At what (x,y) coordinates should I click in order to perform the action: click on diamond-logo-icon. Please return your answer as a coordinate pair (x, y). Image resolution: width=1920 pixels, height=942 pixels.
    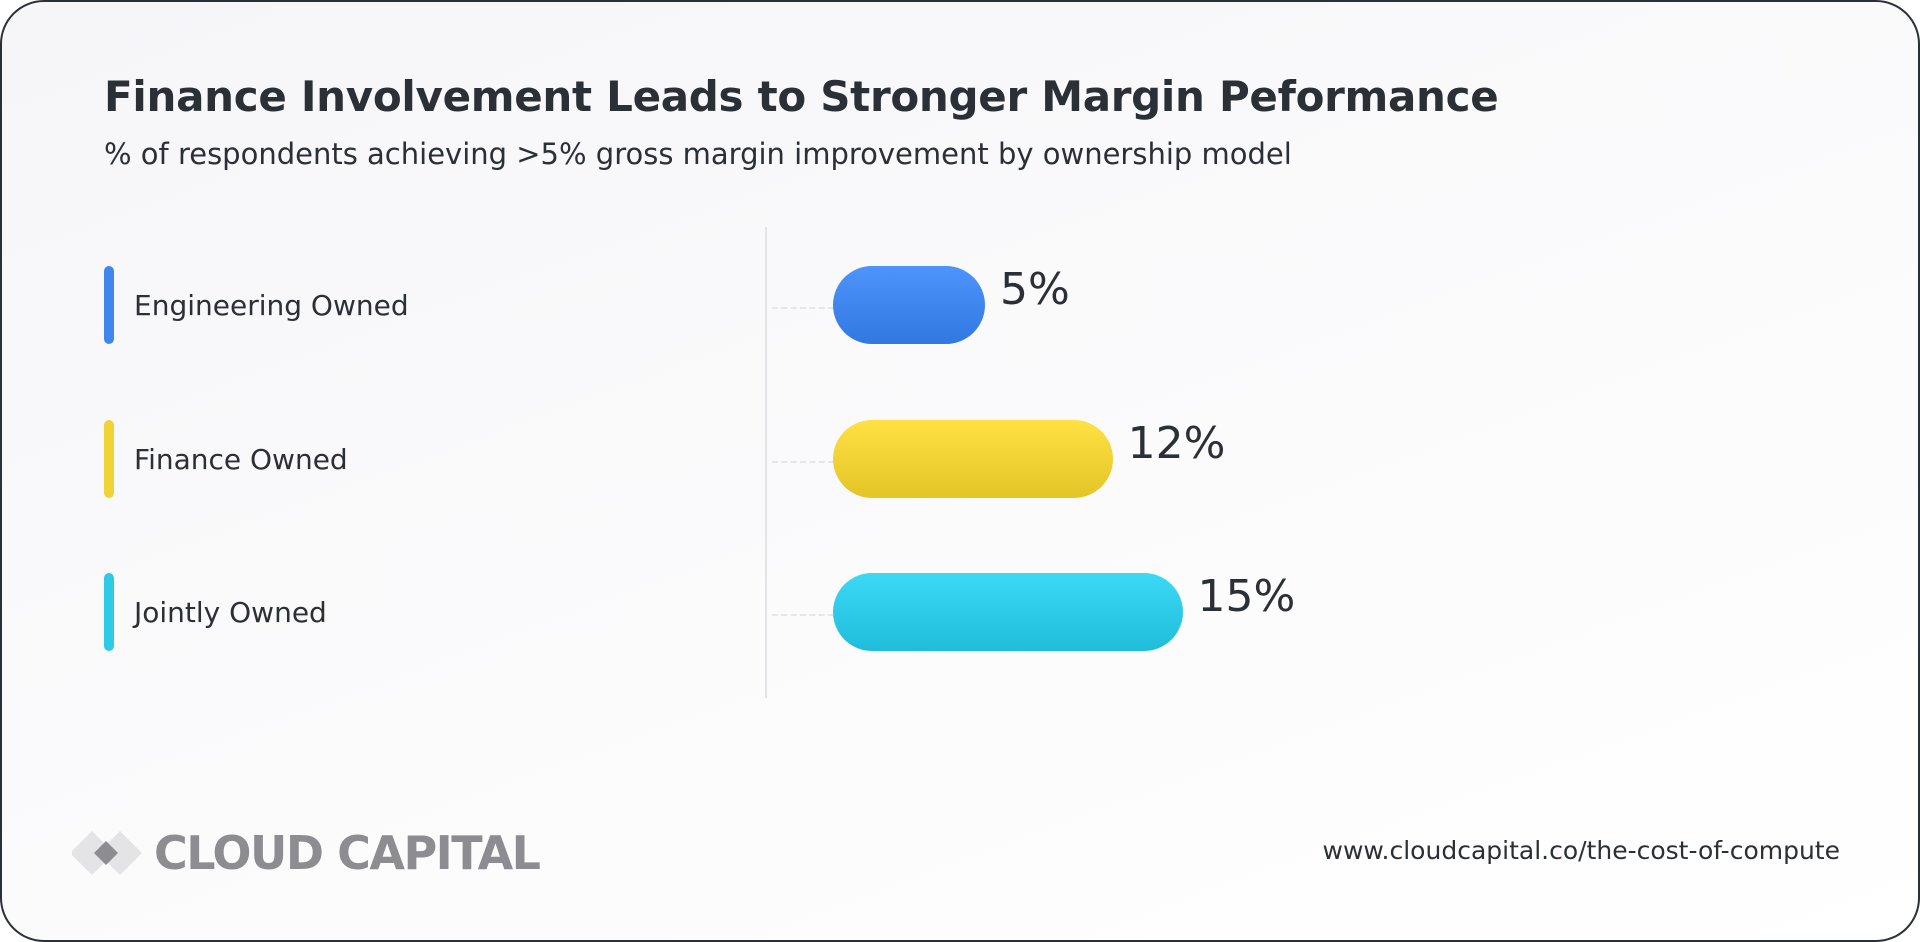
    Looking at the image, I should click on (107, 853).